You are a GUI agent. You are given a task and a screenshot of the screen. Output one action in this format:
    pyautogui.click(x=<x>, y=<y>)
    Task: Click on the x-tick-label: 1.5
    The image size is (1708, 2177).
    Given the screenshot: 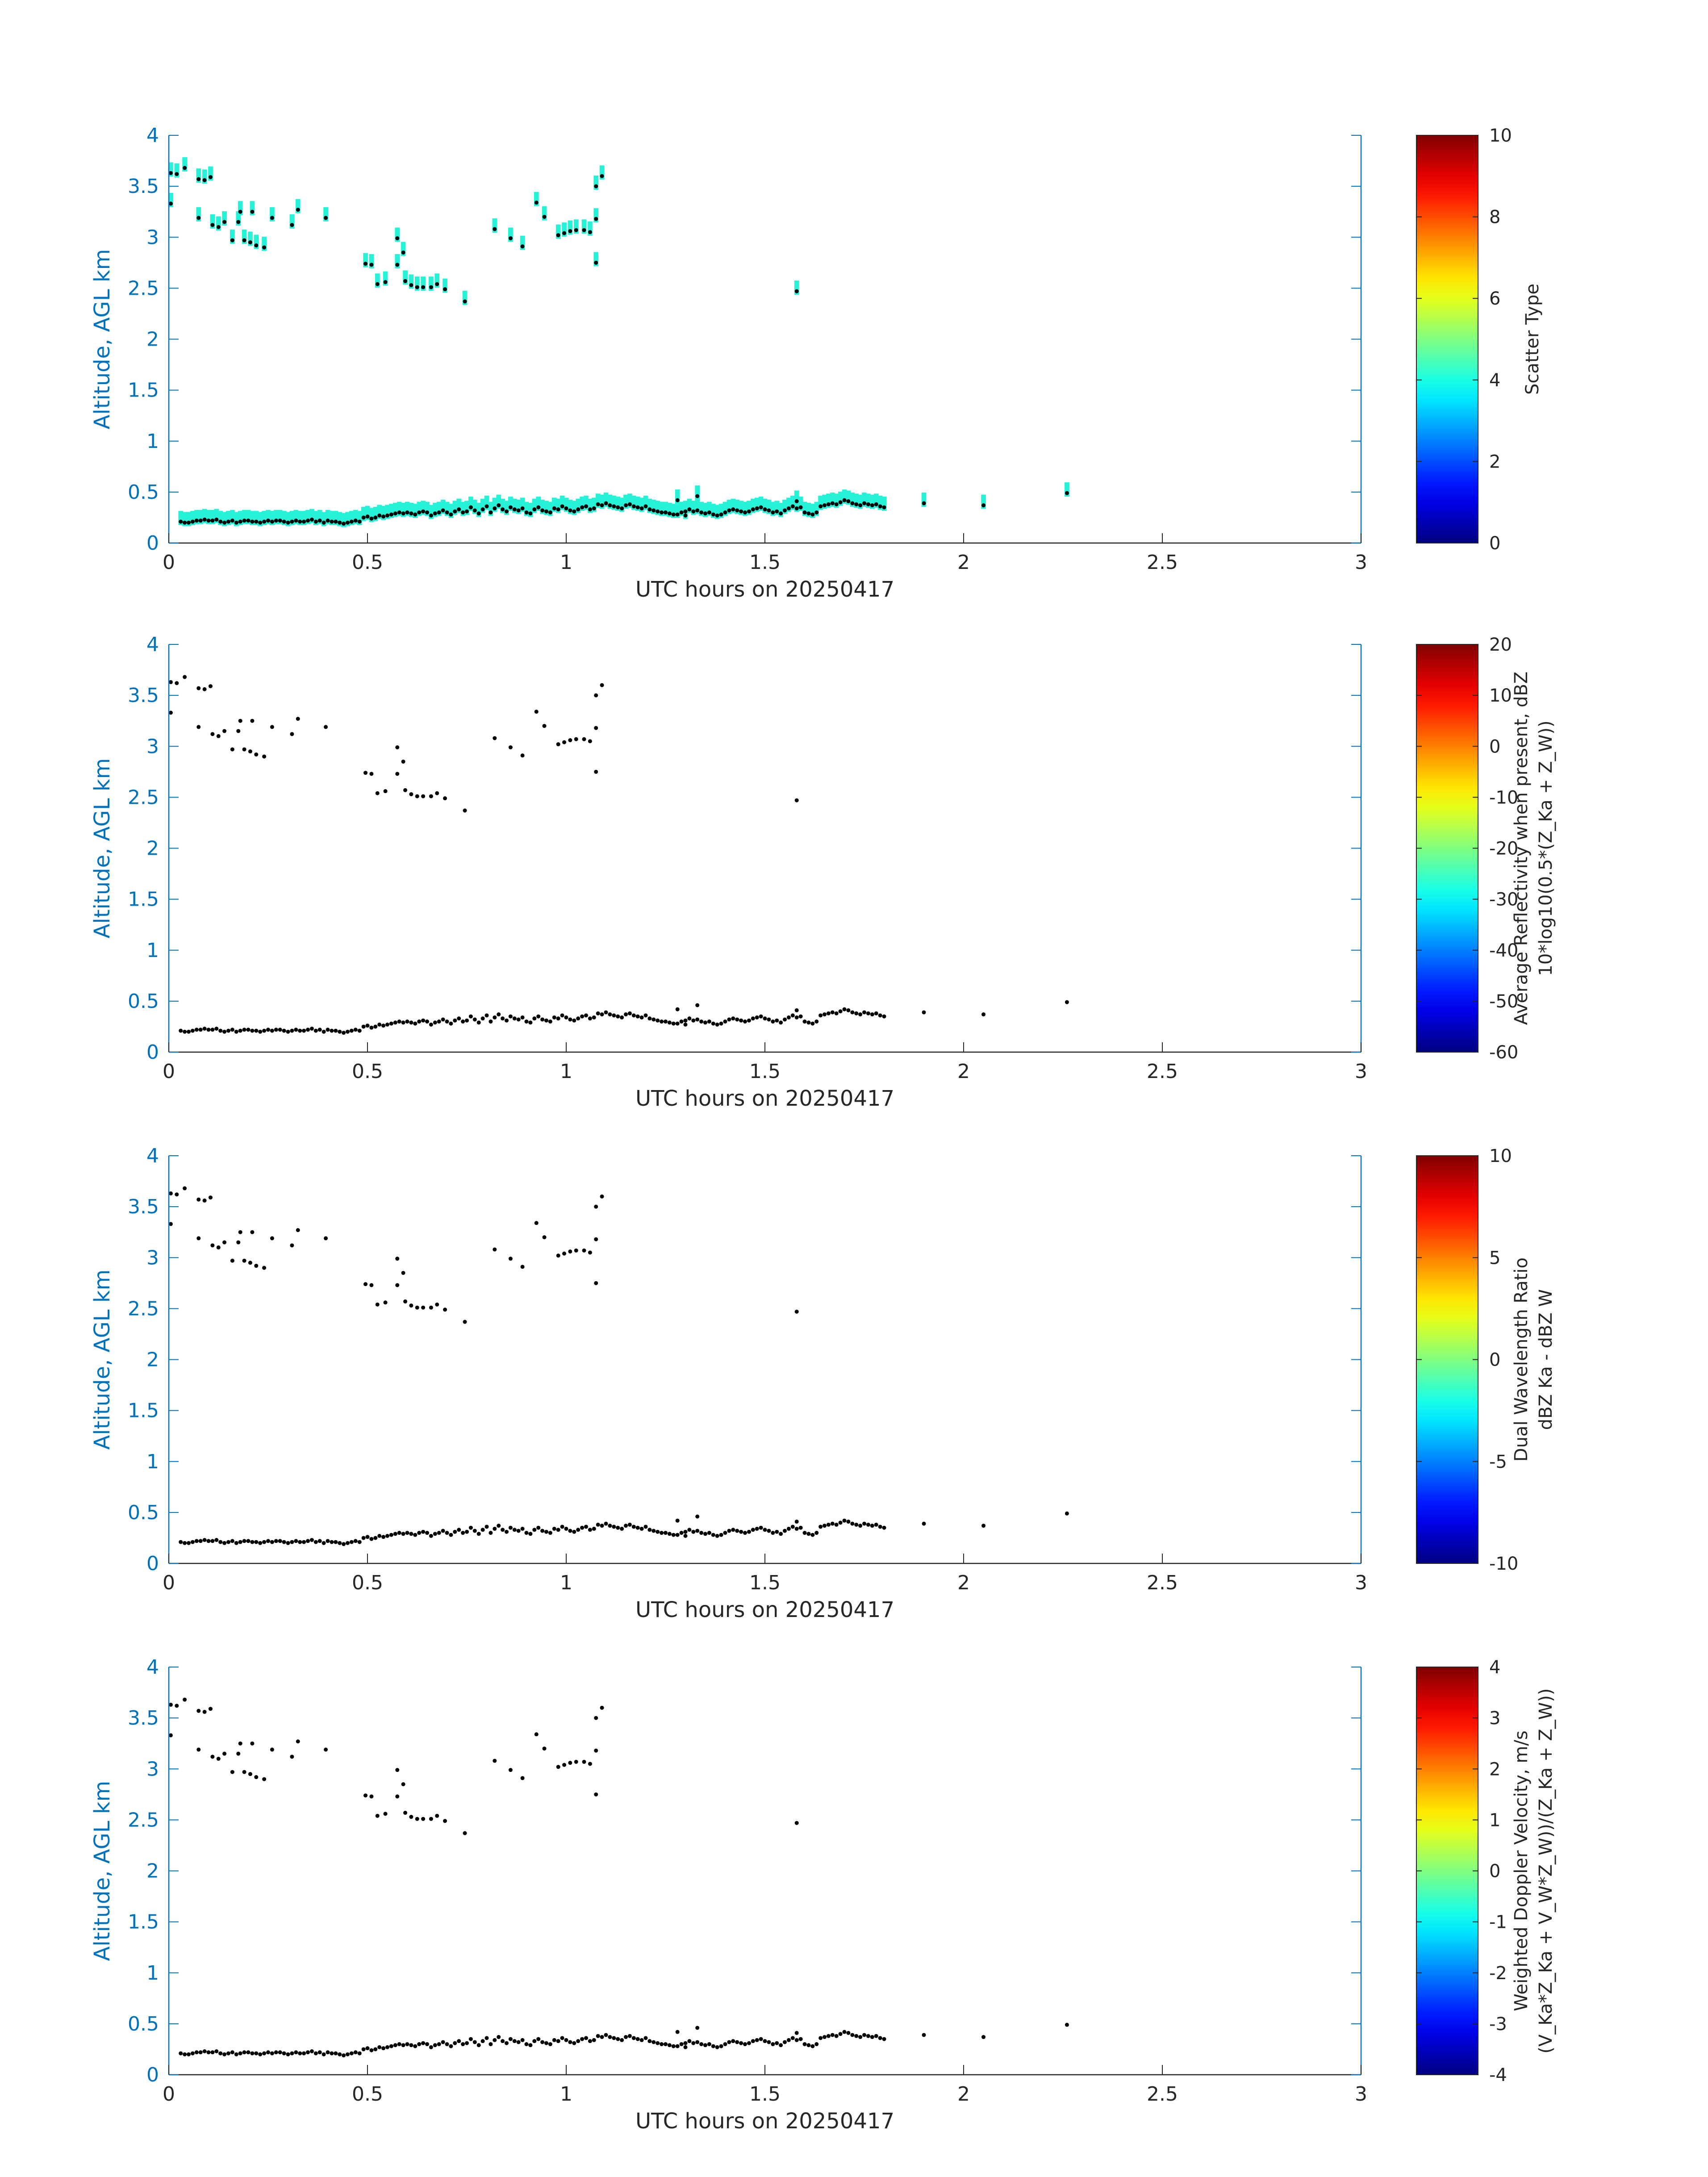 What is the action you would take?
    pyautogui.click(x=765, y=562)
    